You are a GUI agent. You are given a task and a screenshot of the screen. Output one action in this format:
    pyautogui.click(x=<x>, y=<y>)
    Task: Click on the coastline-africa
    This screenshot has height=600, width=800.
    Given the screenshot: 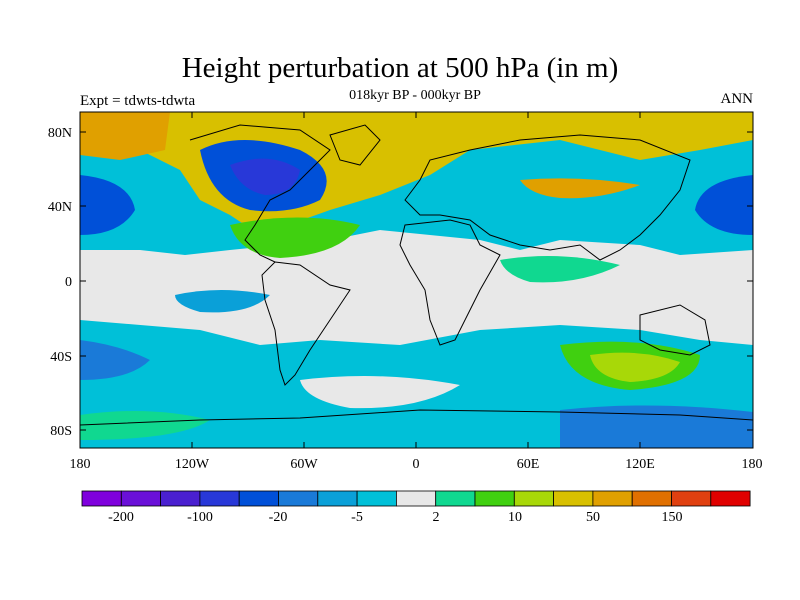 What is the action you would take?
    pyautogui.click(x=450, y=282)
    